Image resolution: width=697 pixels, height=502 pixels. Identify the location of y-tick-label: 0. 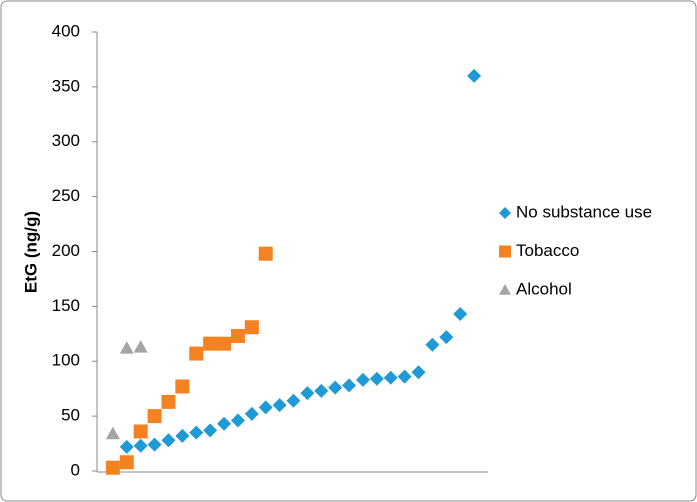
(75, 469).